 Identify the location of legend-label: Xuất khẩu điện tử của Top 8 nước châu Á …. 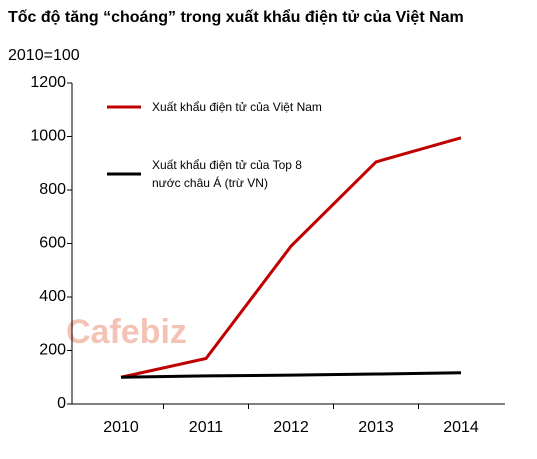
(227, 174).